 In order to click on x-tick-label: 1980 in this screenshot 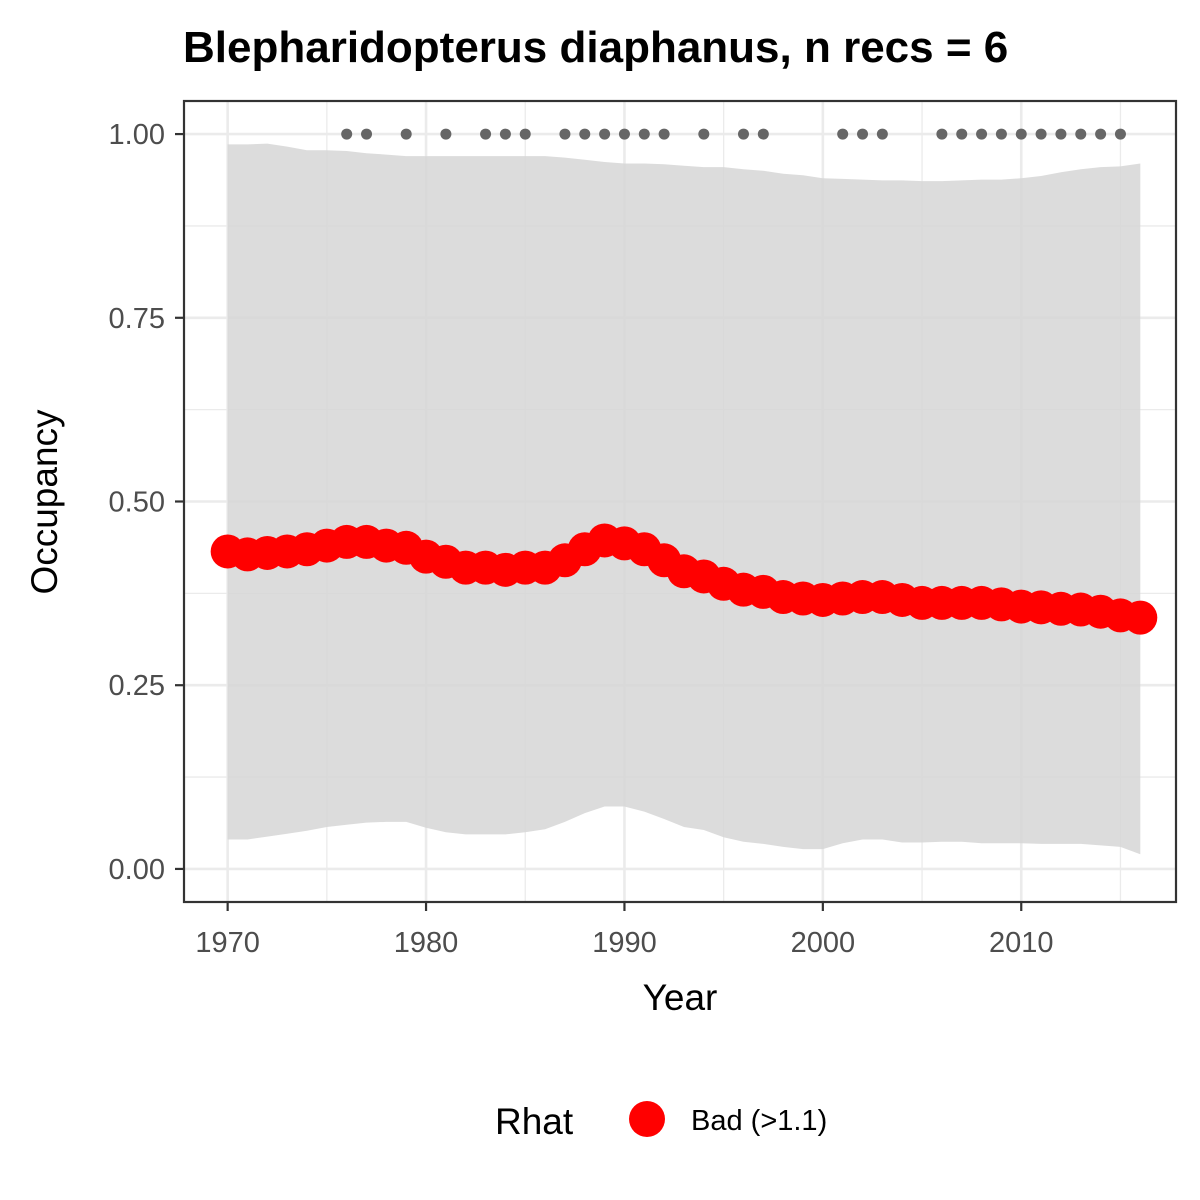, I will do `click(426, 943)`.